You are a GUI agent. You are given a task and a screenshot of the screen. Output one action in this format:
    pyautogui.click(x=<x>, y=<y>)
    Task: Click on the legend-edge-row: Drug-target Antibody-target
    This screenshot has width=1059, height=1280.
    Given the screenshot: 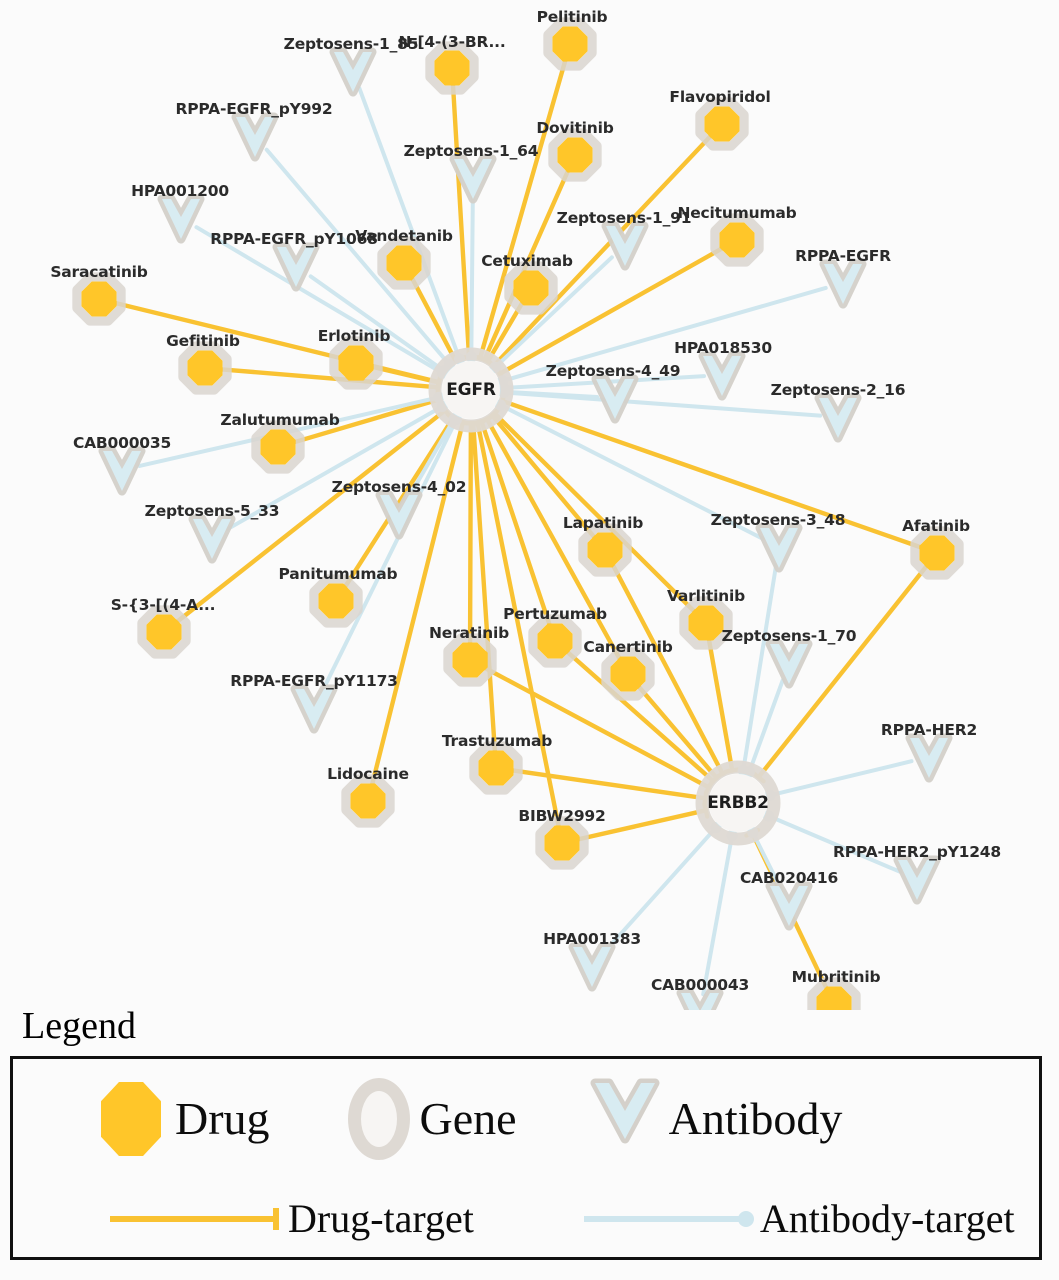 What is the action you would take?
    pyautogui.click(x=561, y=1219)
    